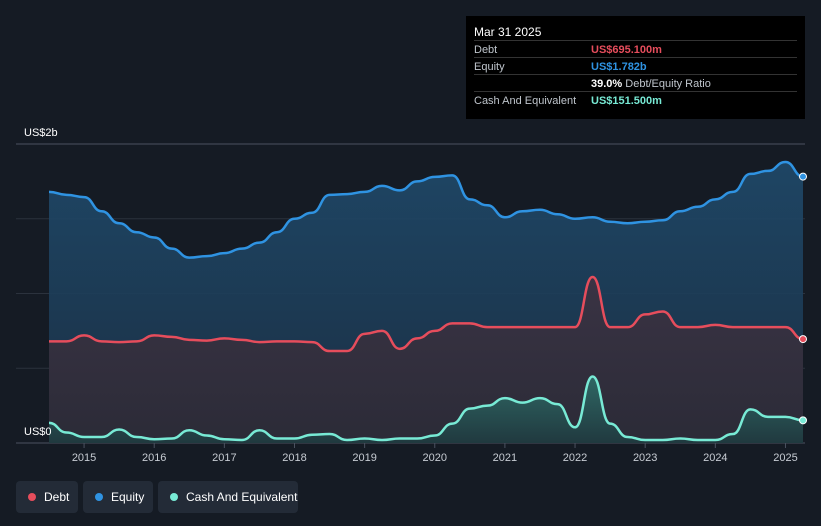  I want to click on cash-and-equivalent-end-marker, so click(803, 420).